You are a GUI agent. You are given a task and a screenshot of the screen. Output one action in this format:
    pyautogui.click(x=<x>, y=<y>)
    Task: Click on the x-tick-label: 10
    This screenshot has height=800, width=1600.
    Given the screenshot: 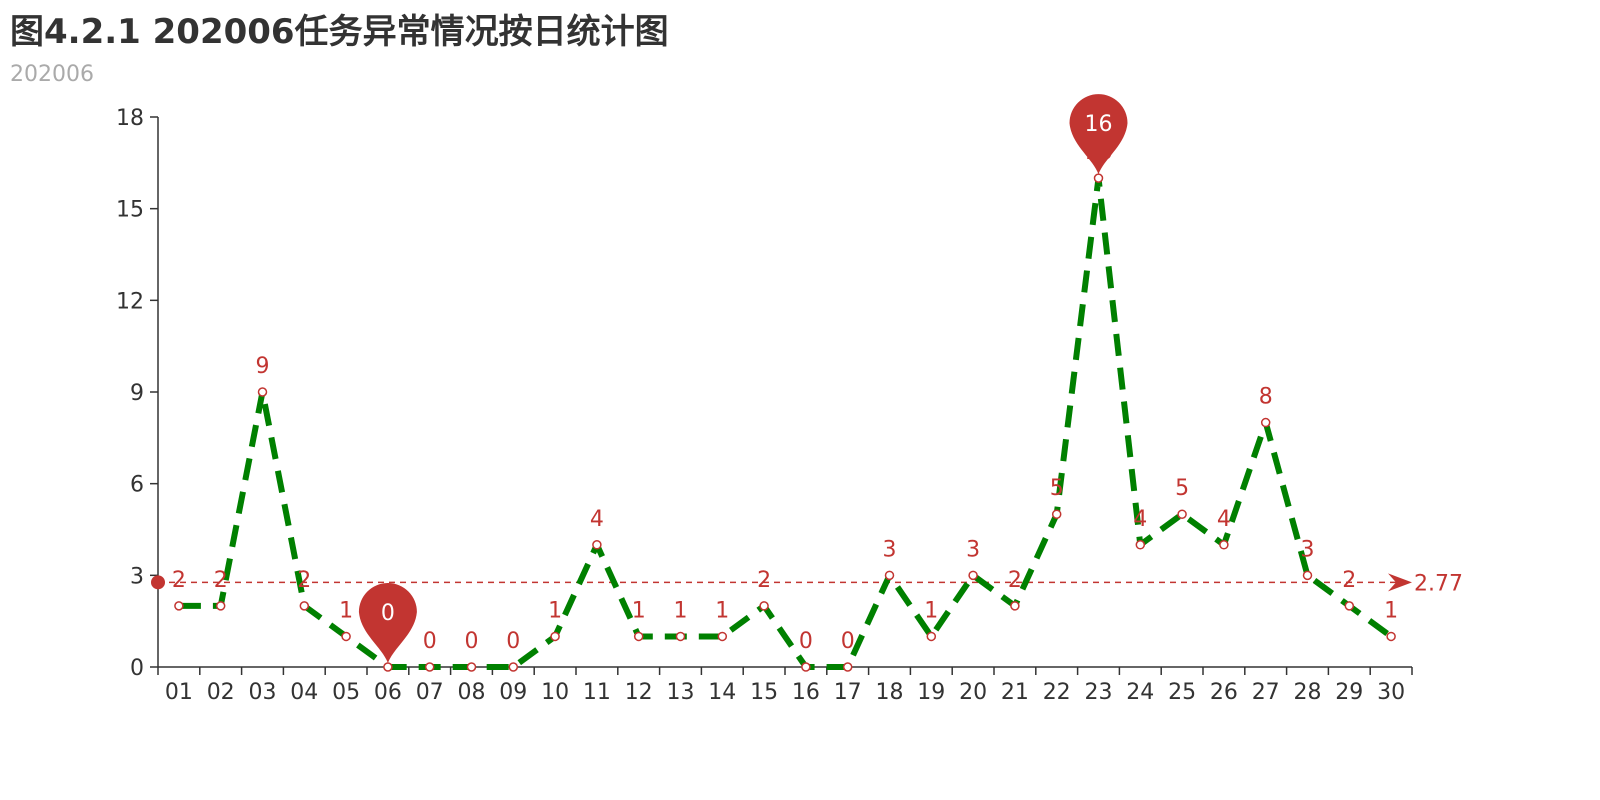 What is the action you would take?
    pyautogui.click(x=555, y=692)
    